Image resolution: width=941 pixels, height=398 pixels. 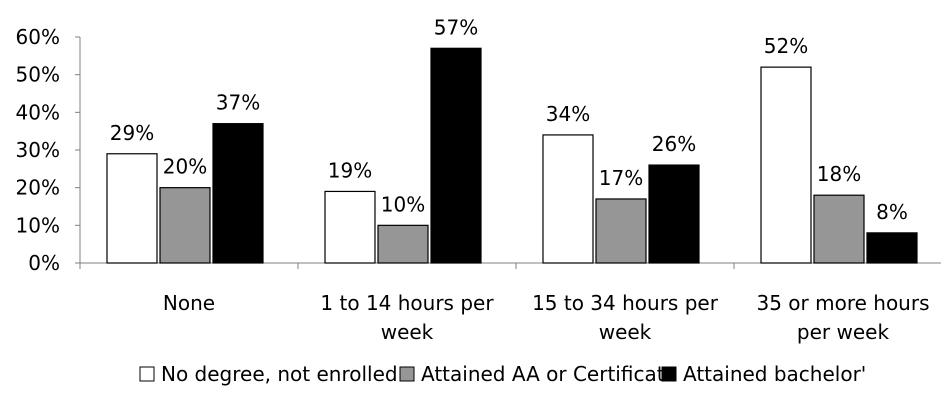 I want to click on legend-label: No degree, not enrolled, so click(x=279, y=374).